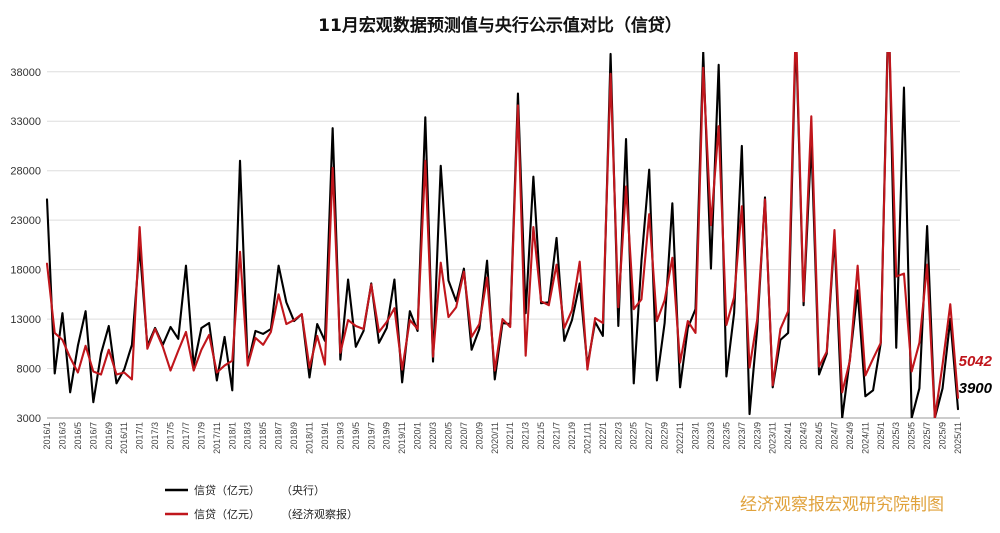  Describe the element at coordinates (510, 436) in the screenshot. I see `x-tick-label: 2021/1` at that location.